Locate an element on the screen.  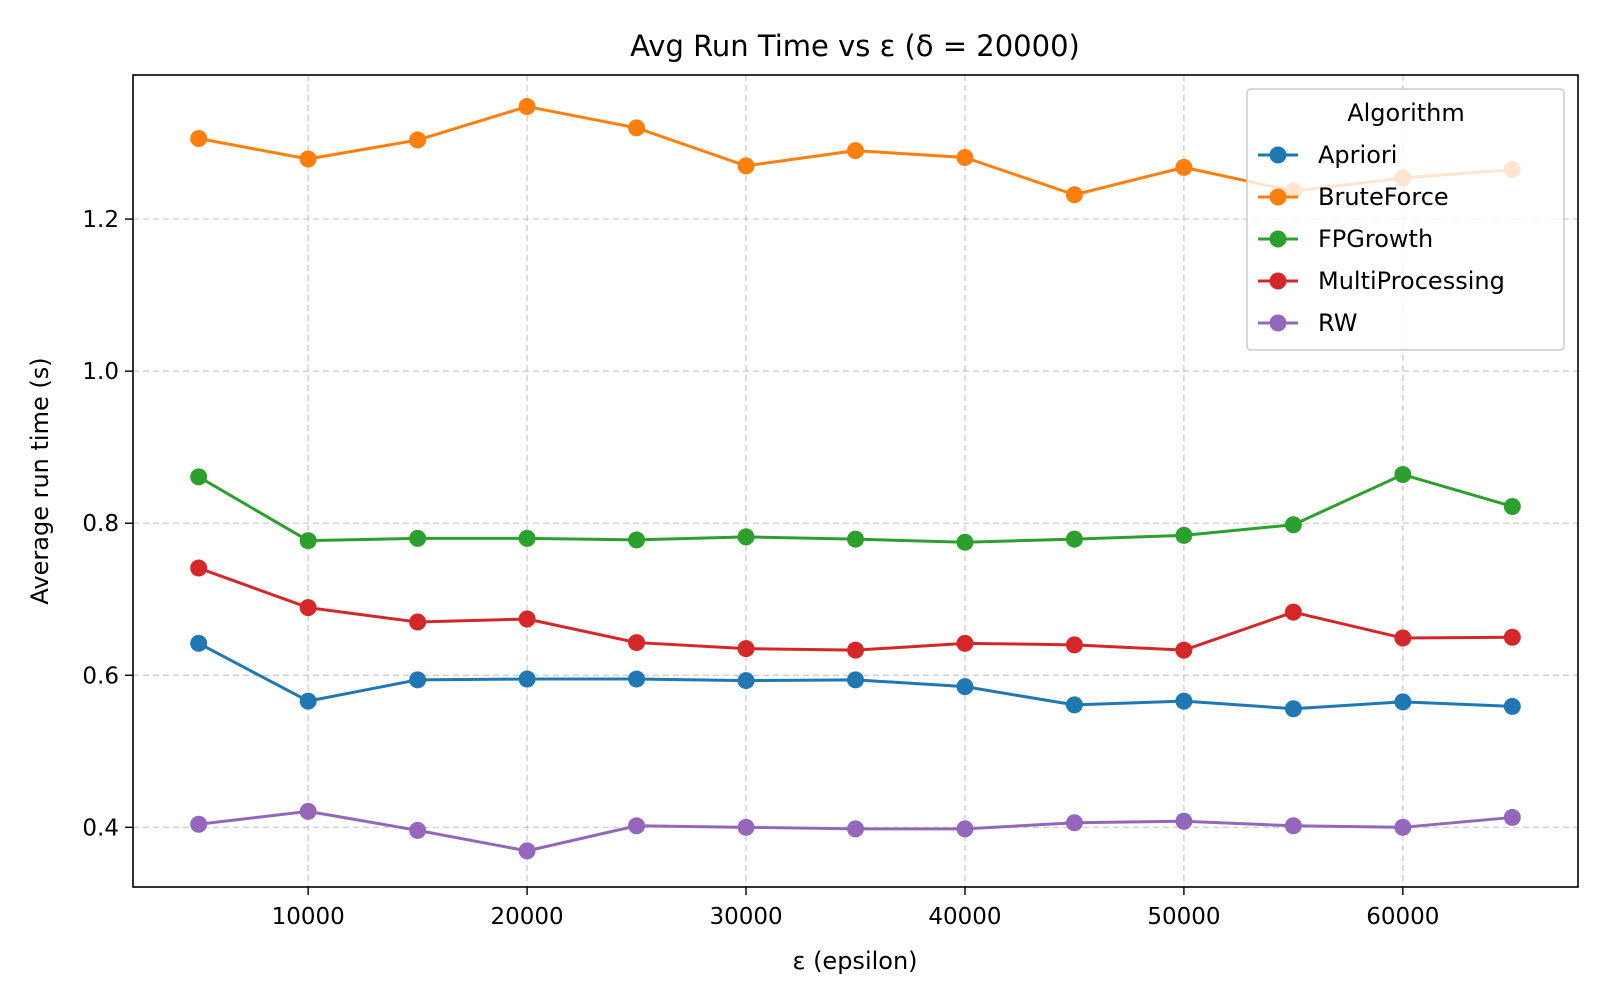
series-fpgrowth is located at coordinates (855, 508).